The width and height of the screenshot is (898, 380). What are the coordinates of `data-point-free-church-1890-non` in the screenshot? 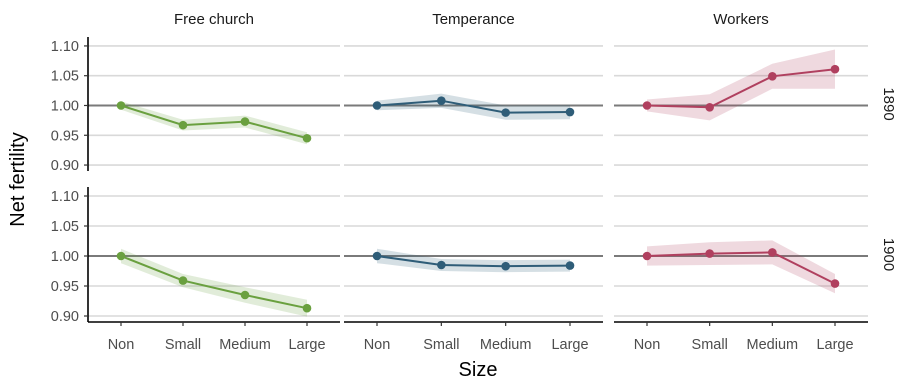 It's located at (121, 105).